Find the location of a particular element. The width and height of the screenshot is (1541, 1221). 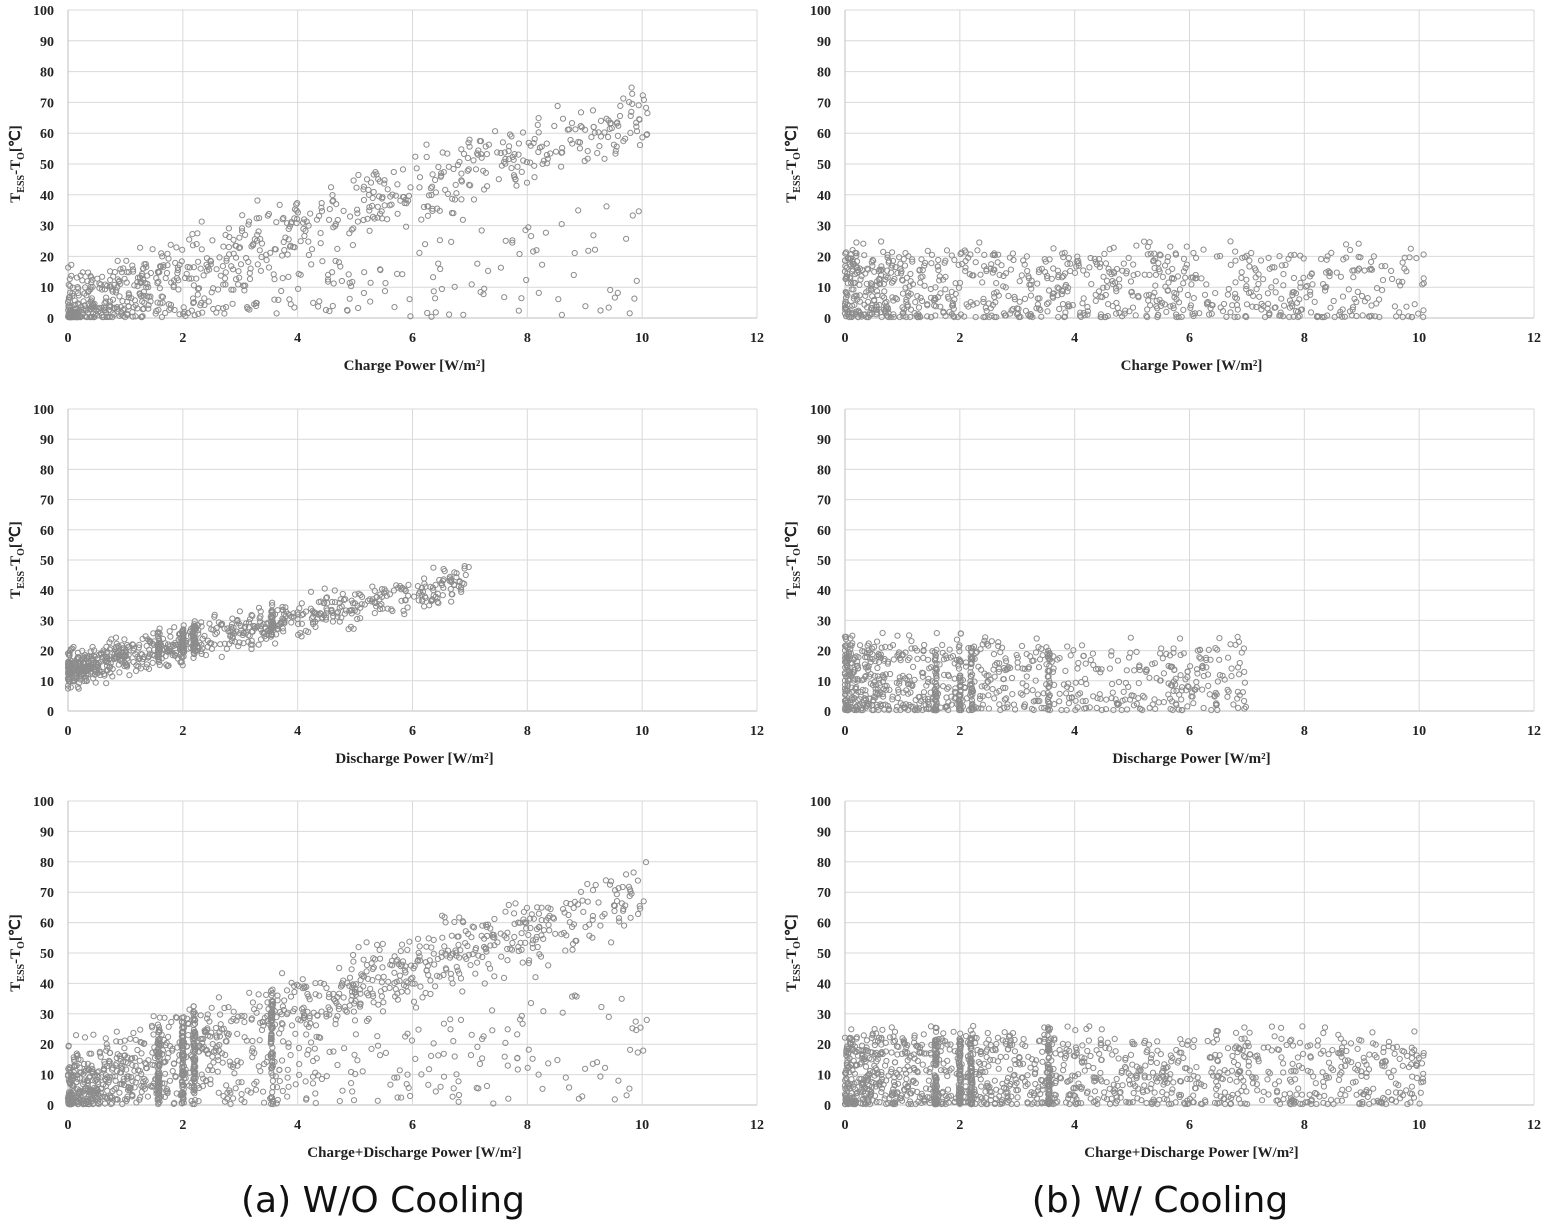

y-axis-label-part: ESS is located at coordinates (797, 183).